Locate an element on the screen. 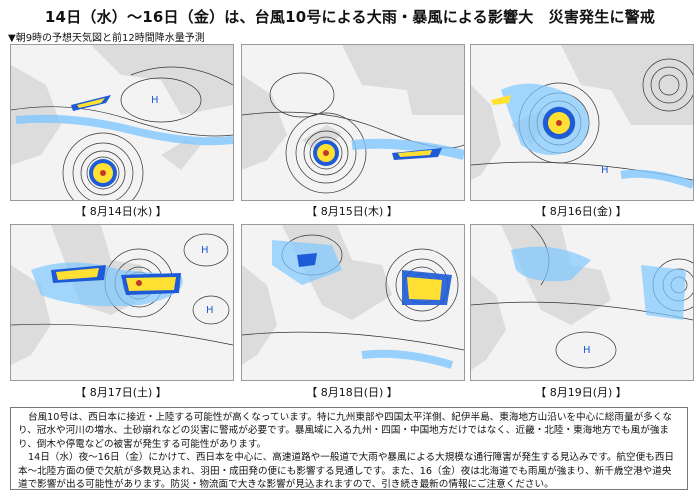  high-pressure-marker-4b: H is located at coordinates (210, 310).